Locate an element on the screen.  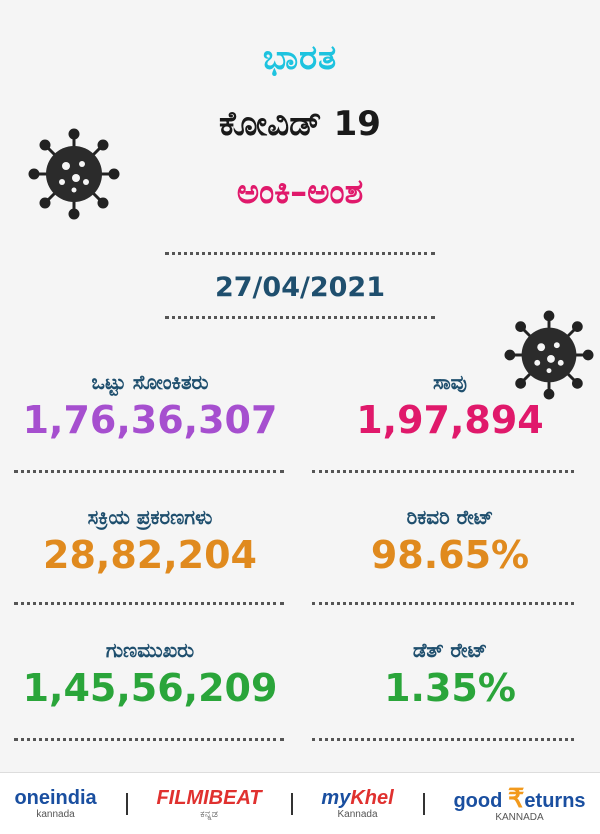
stat-total-cases: ಒಟ್ಟು ಸೋಂಕಿತರು 1,76,36,307 is located at coordinates (150, 406).